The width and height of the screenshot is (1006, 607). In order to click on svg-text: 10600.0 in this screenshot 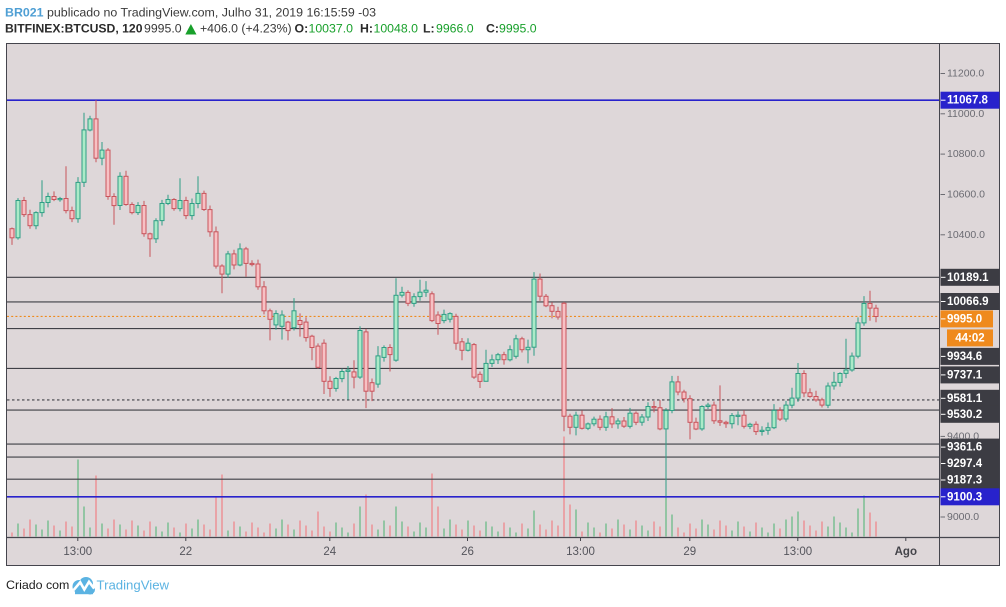, I will do `click(966, 195)`.